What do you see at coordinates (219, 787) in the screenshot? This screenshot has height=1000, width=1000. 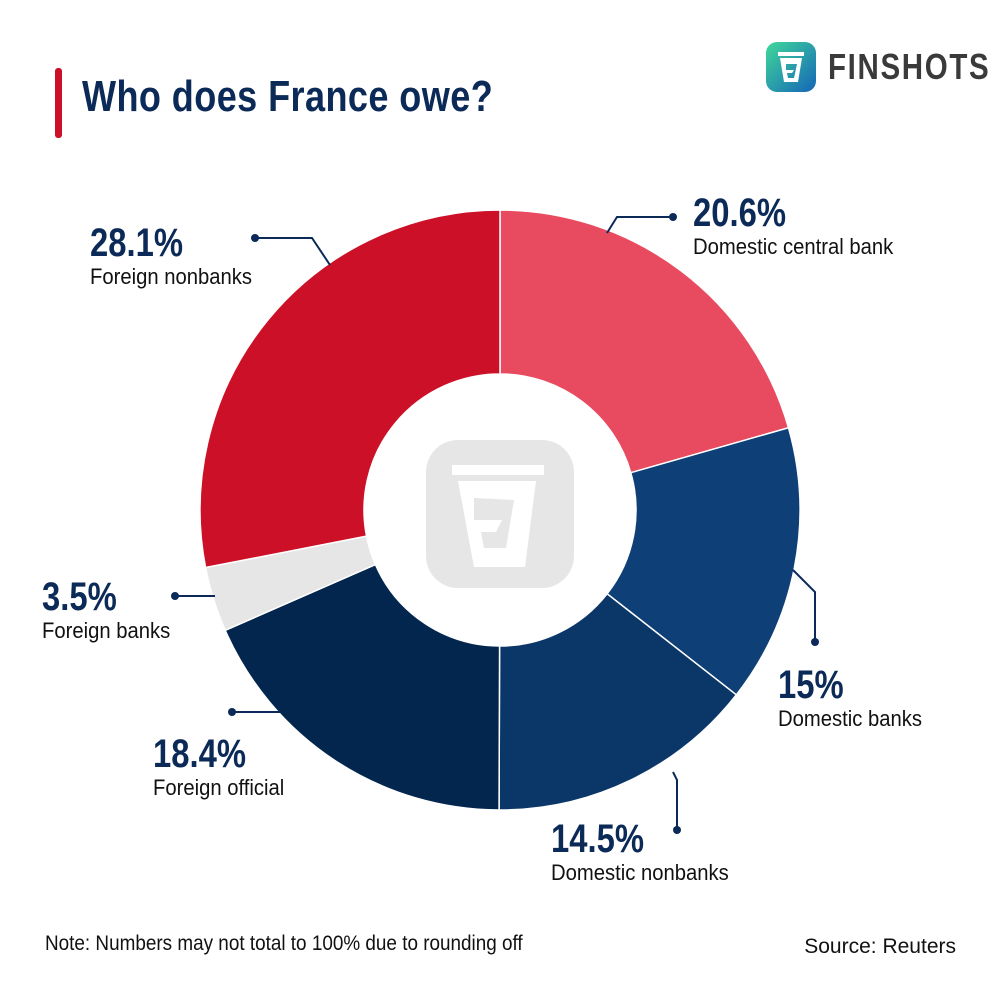 I see `category-label: Foreign official` at bounding box center [219, 787].